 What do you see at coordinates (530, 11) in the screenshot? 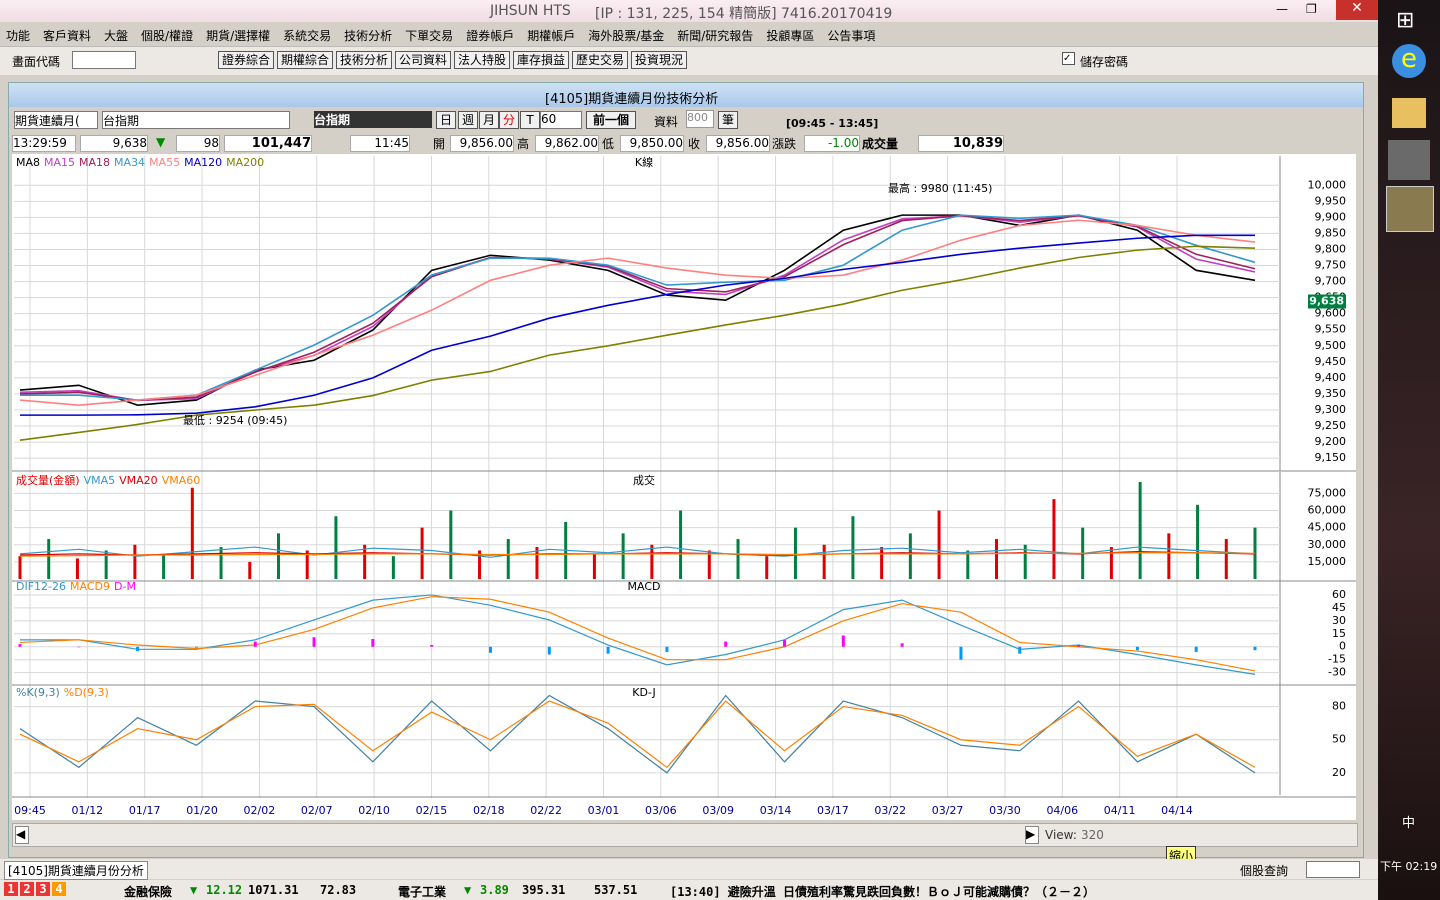
I see `app-name: JIHSUN HTS` at bounding box center [530, 11].